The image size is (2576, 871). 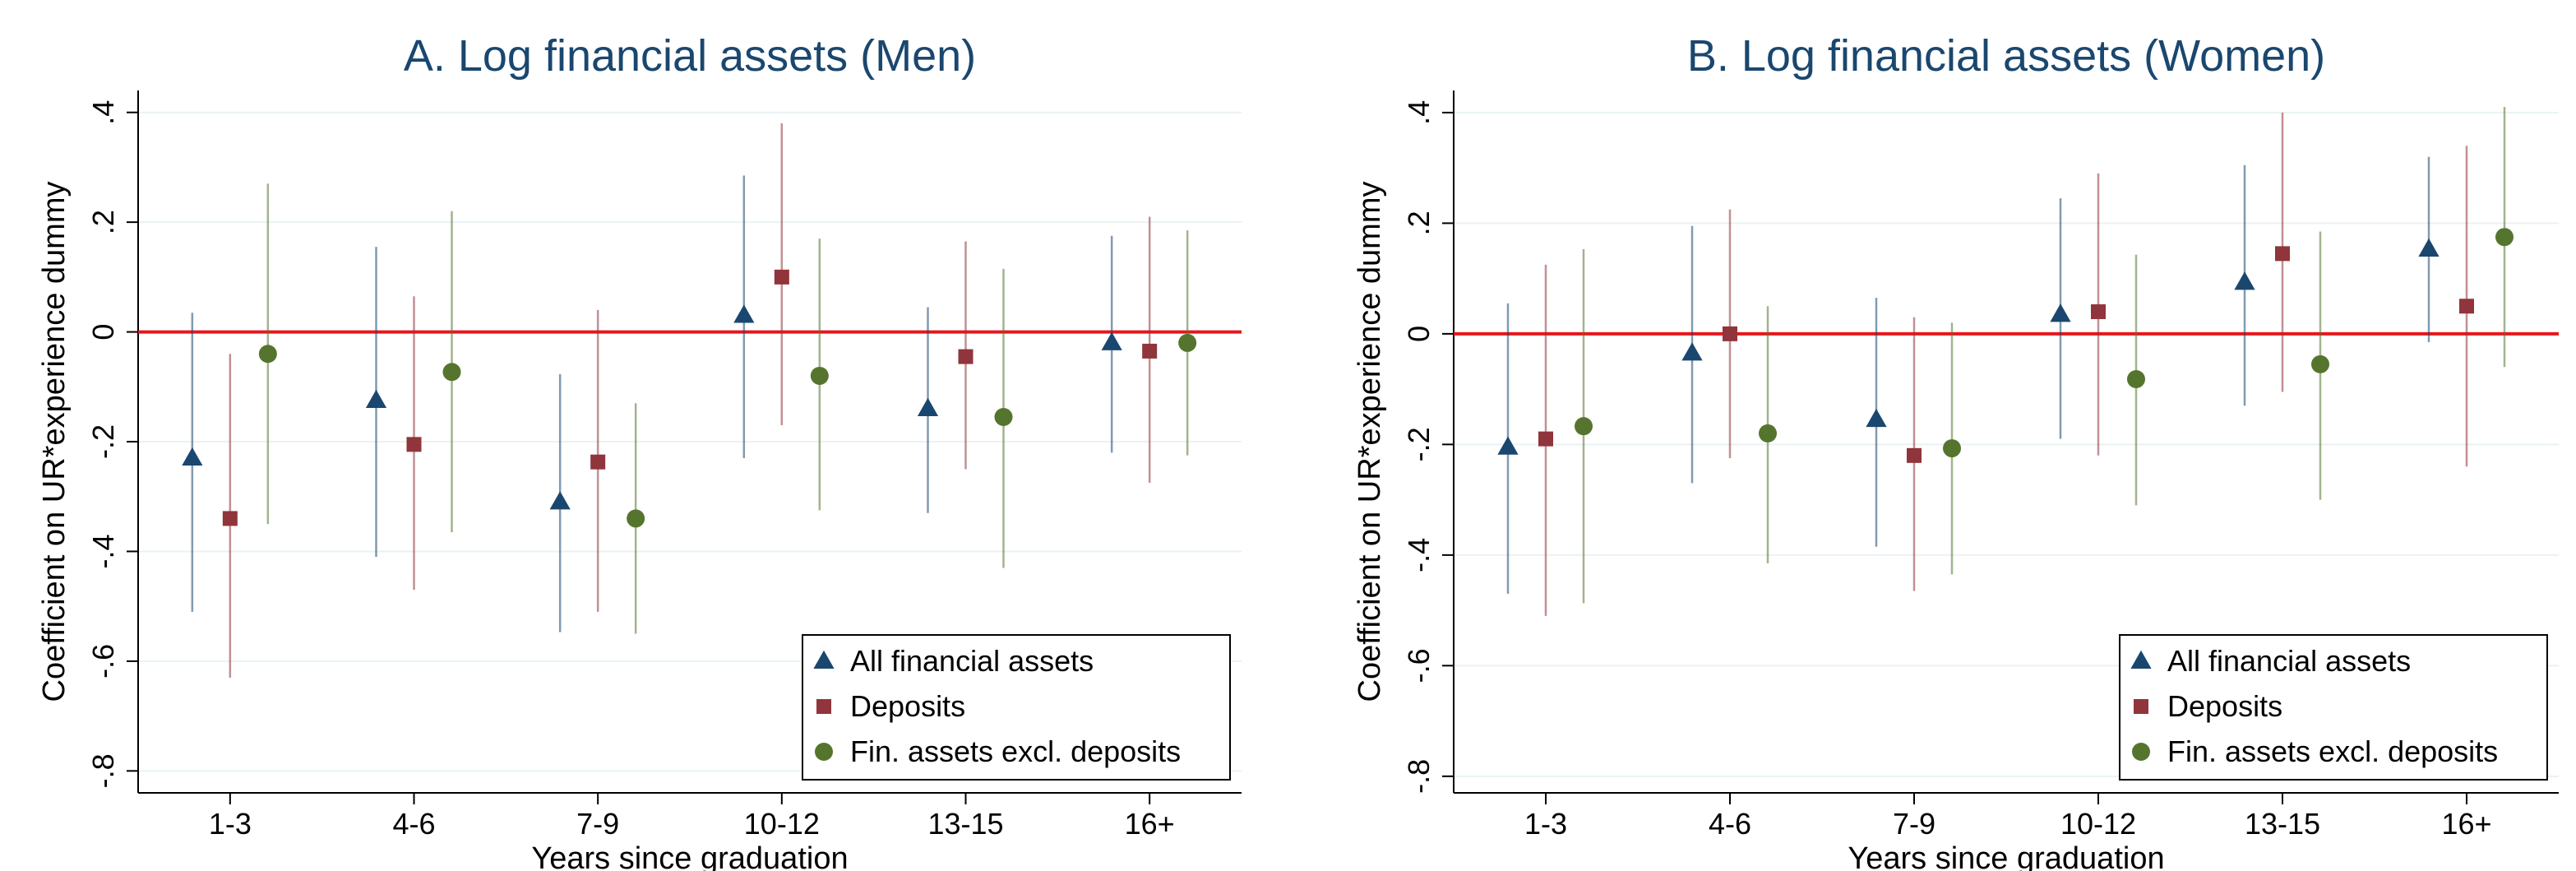 I want to click on chart-title: B. Log financial assets (Women), so click(x=2006, y=56).